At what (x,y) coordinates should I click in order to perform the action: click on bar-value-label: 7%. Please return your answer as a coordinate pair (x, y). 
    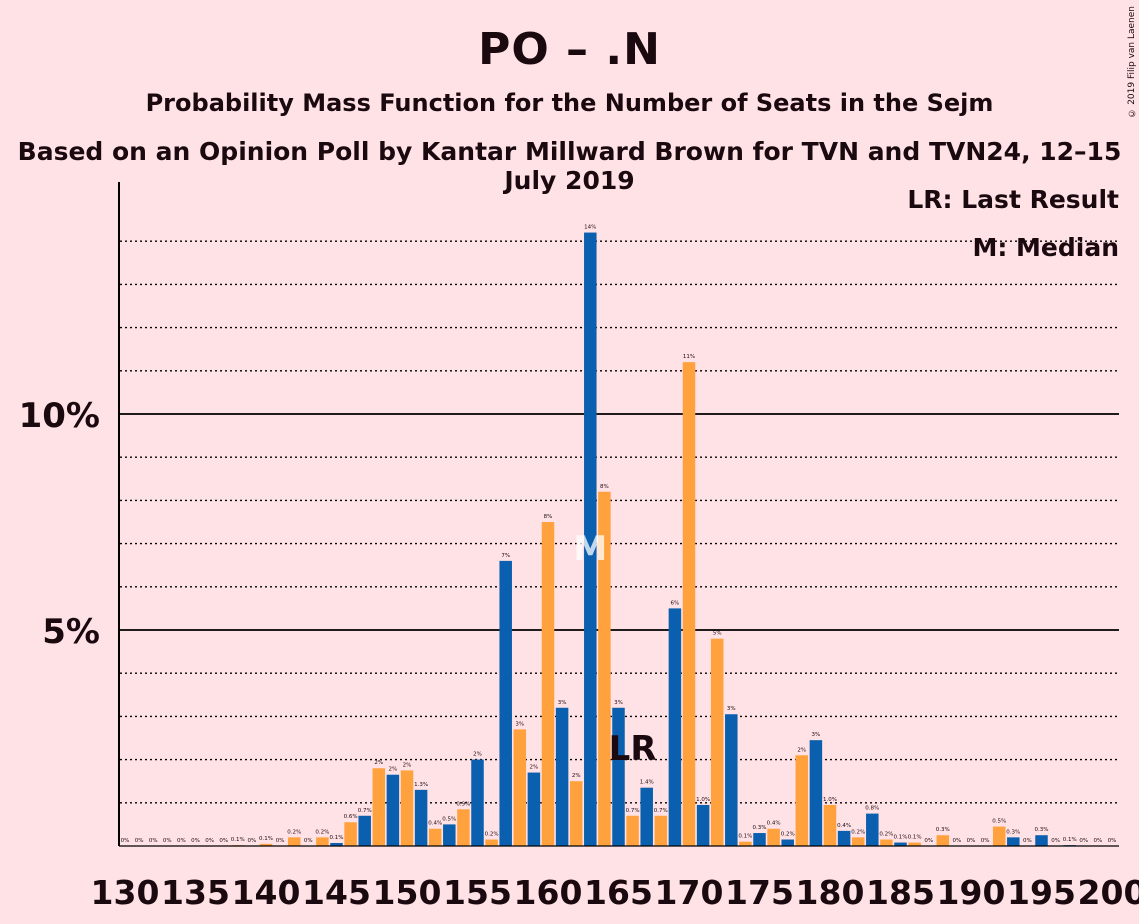
    Looking at the image, I should click on (505, 556).